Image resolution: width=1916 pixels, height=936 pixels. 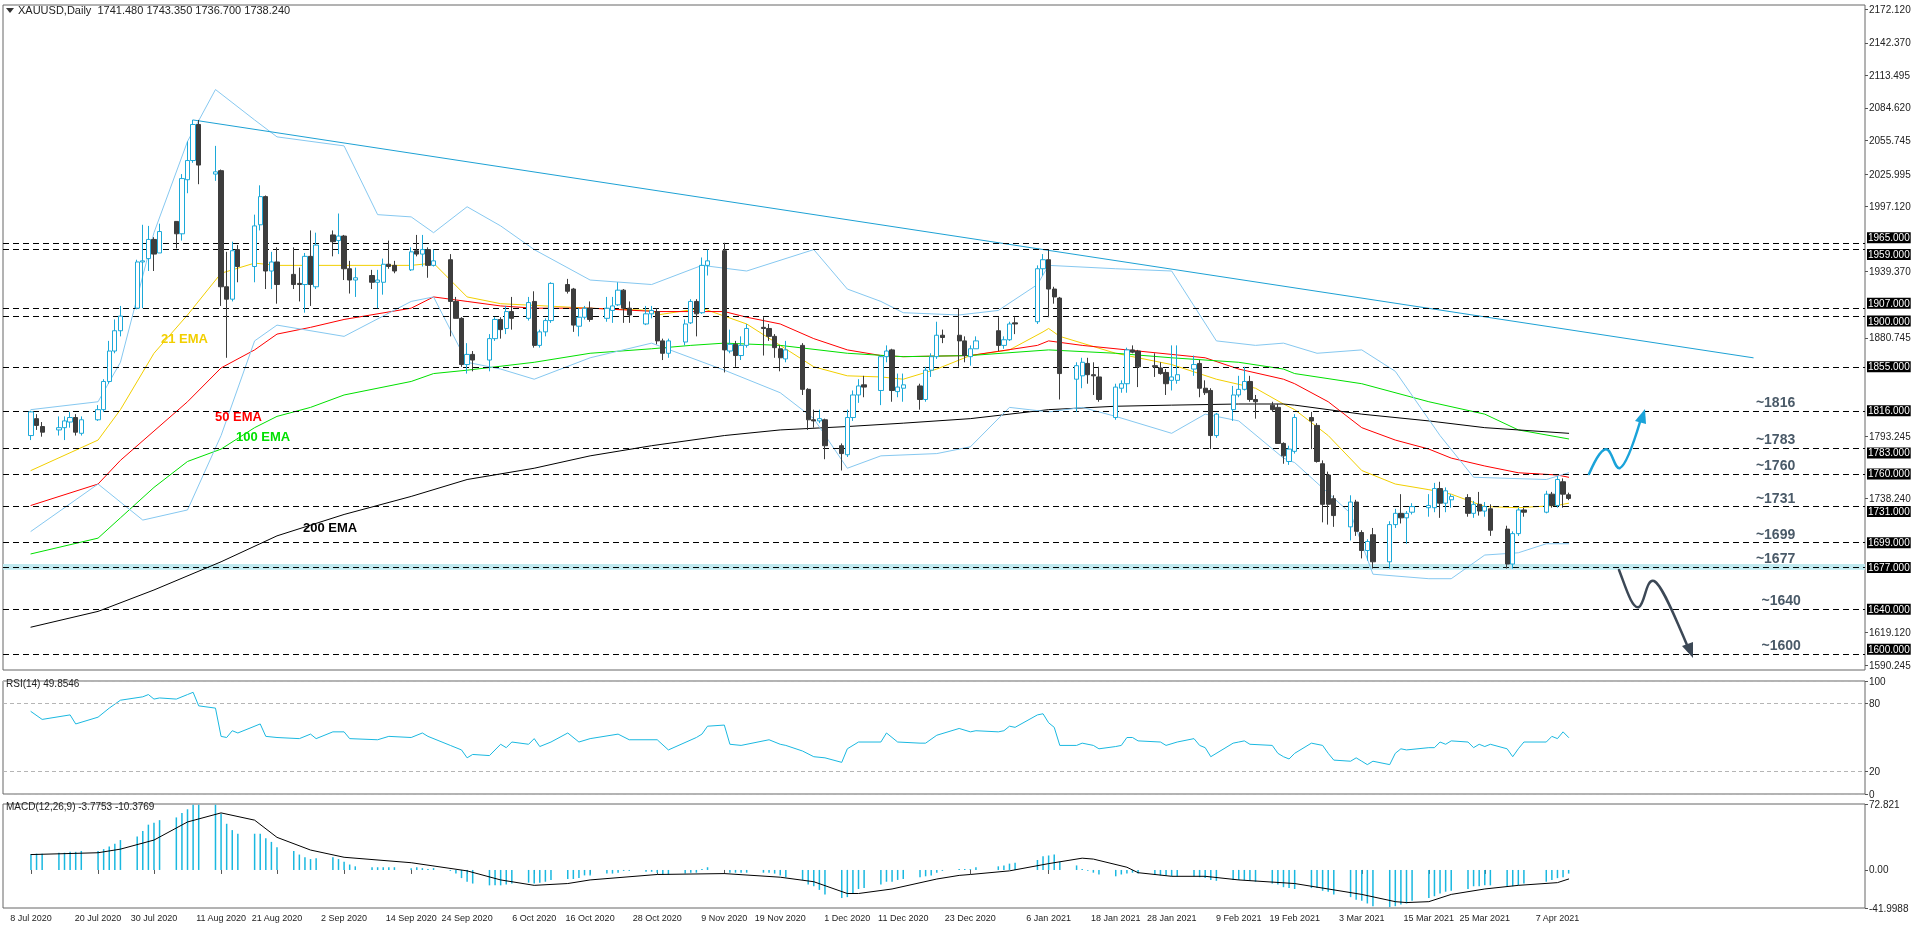 What do you see at coordinates (847, 917) in the screenshot?
I see `x-tick-label: 1 Dec 2020` at bounding box center [847, 917].